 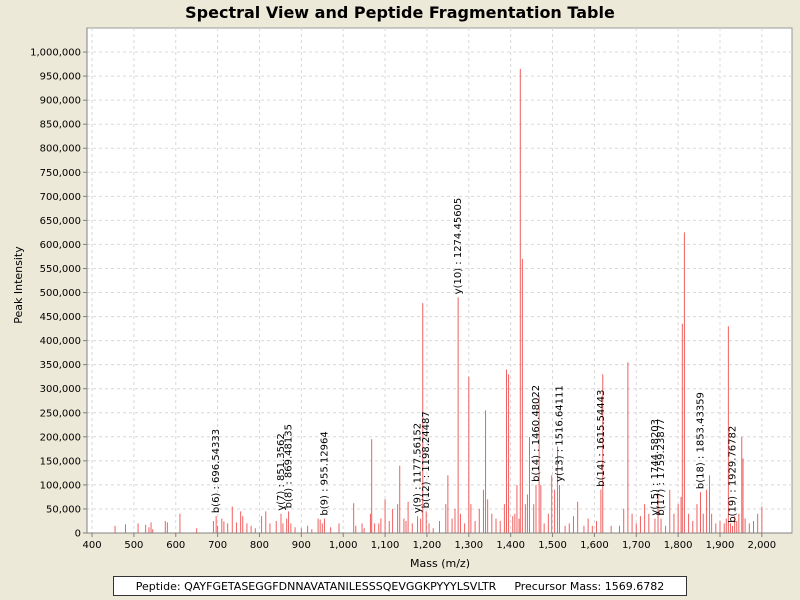 What do you see at coordinates (60, 413) in the screenshot?
I see `y-tick-label: 250,000` at bounding box center [60, 413].